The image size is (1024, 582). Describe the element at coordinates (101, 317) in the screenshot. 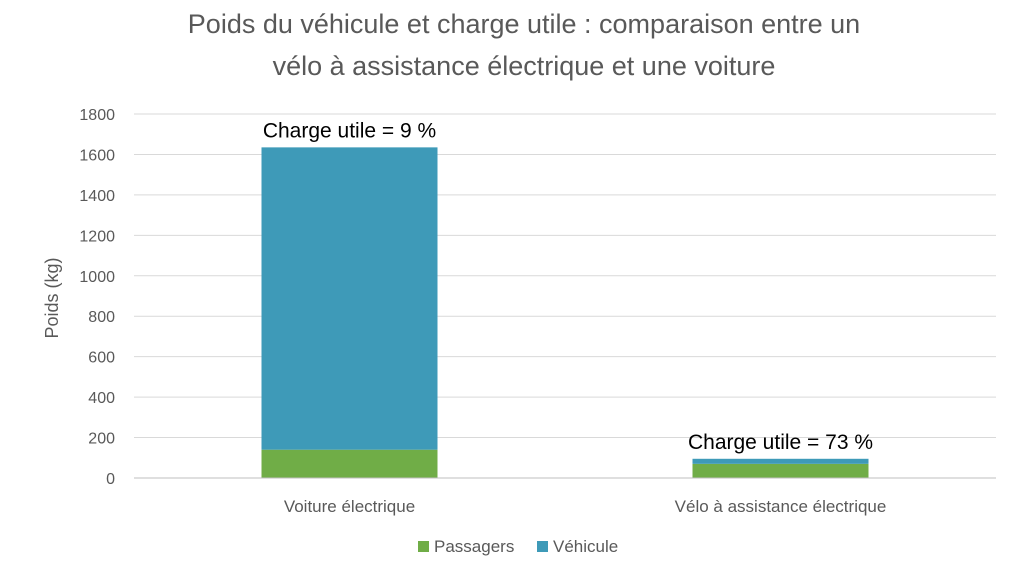

I see `y-tick-label: 800` at that location.